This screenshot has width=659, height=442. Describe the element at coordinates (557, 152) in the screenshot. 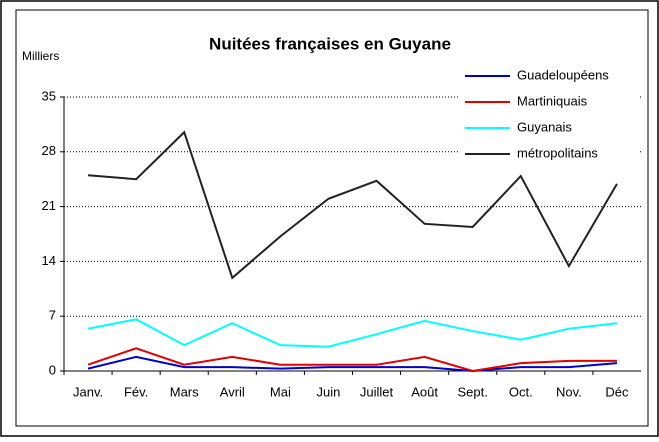

I see `legend-label: métropolitains` at that location.